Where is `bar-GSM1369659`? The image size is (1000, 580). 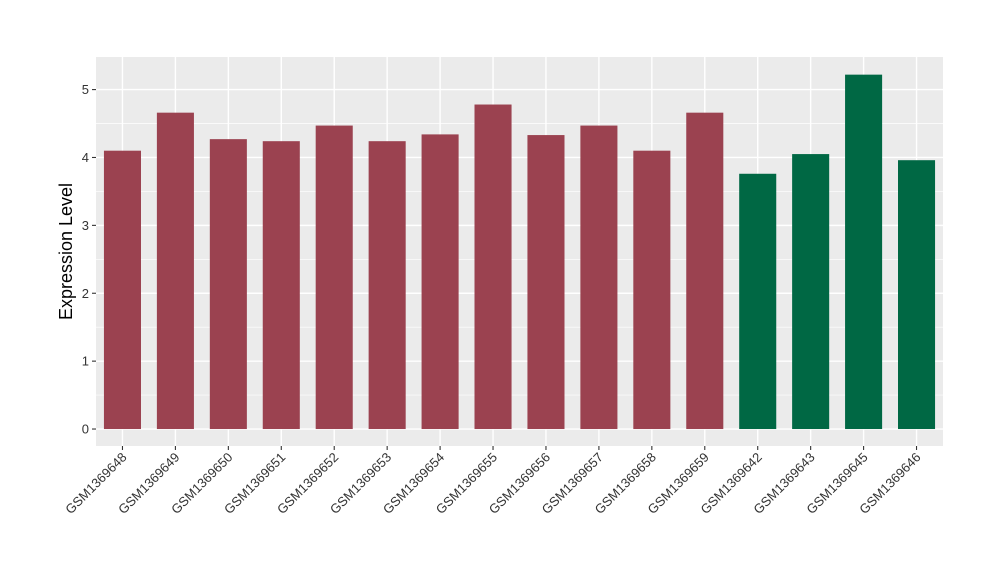
bar-GSM1369659 is located at coordinates (705, 271).